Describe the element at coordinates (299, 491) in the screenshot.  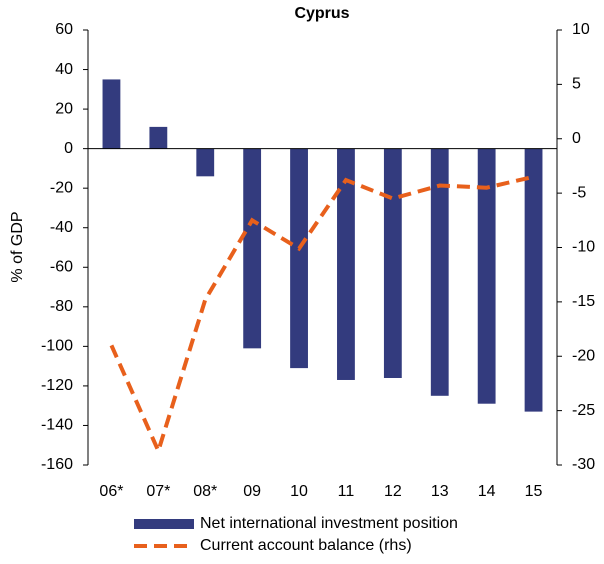
I see `x-tick-label: 10` at that location.